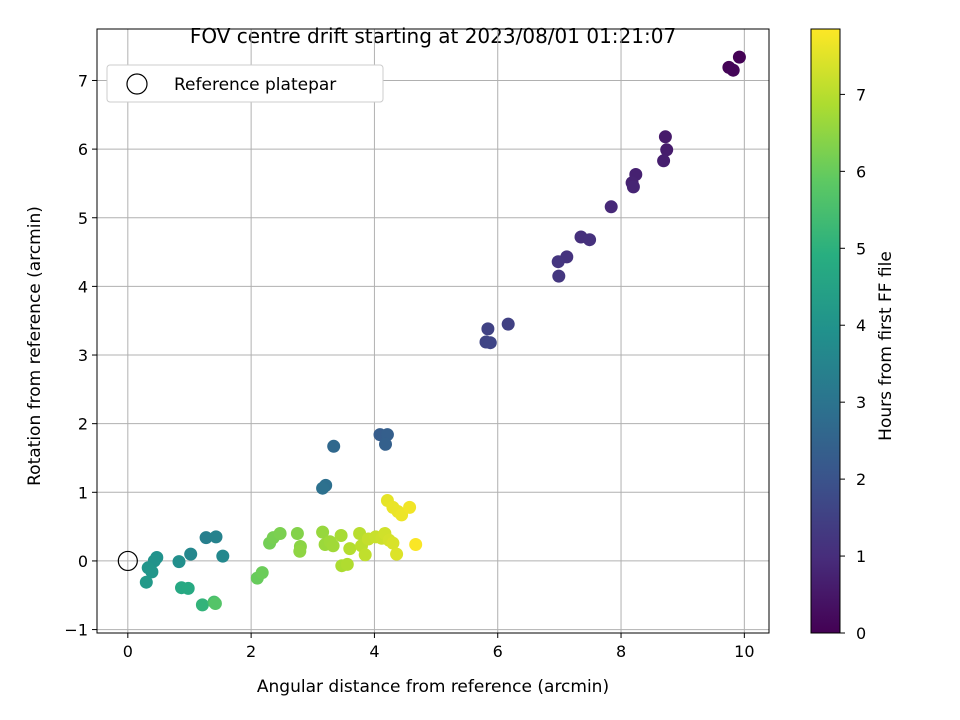 This screenshot has width=960, height=720. I want to click on x-tick-label: 2, so click(251, 651).